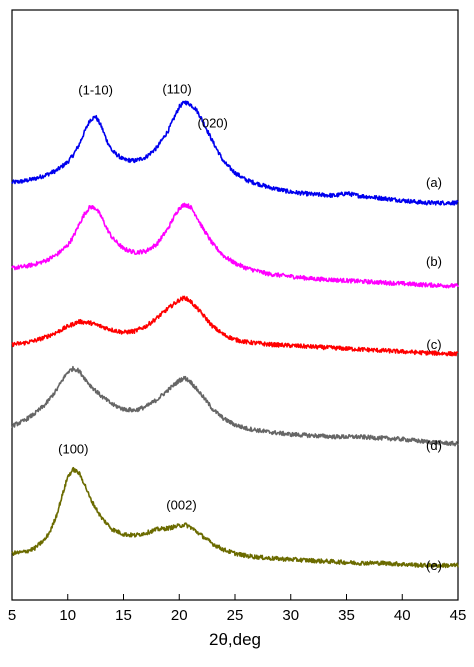 This screenshot has width=474, height=667. I want to click on x-tick-label: 15, so click(123, 615).